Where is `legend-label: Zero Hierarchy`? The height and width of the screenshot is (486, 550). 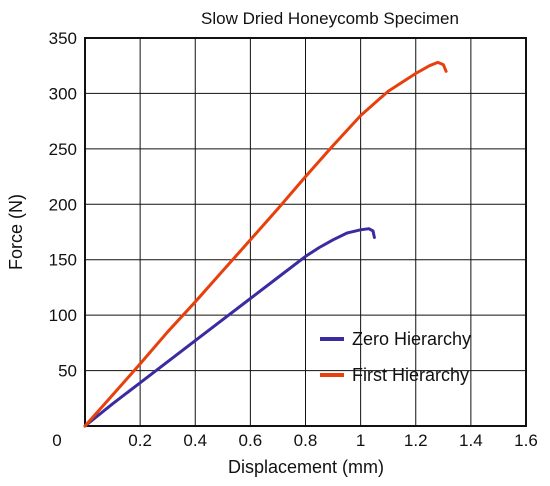
legend-label: Zero Hierarchy is located at coordinates (411, 339).